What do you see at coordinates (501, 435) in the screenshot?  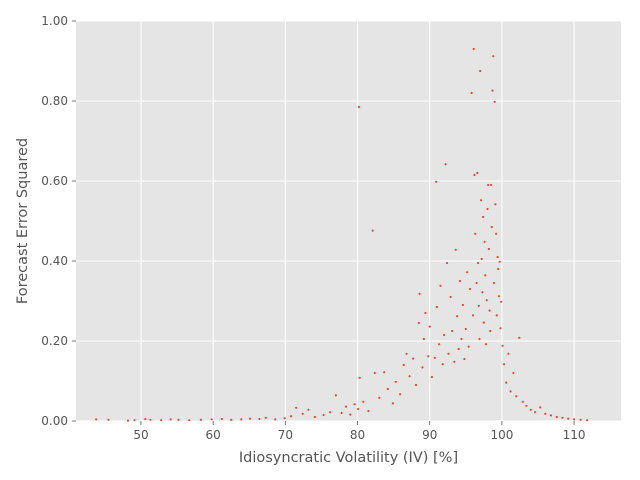 I see `x-tick-label: 100` at bounding box center [501, 435].